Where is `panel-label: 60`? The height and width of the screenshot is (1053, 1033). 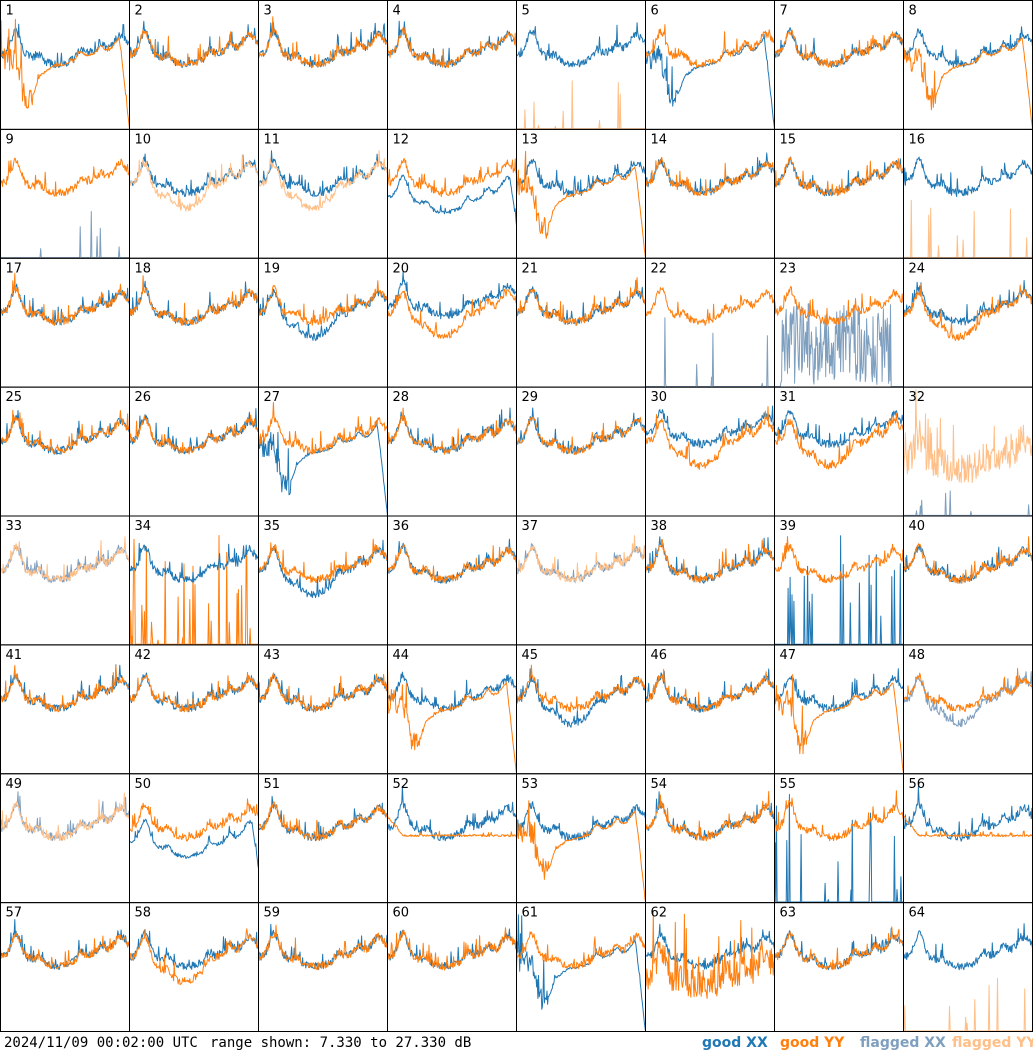
panel-label: 60 is located at coordinates (401, 913).